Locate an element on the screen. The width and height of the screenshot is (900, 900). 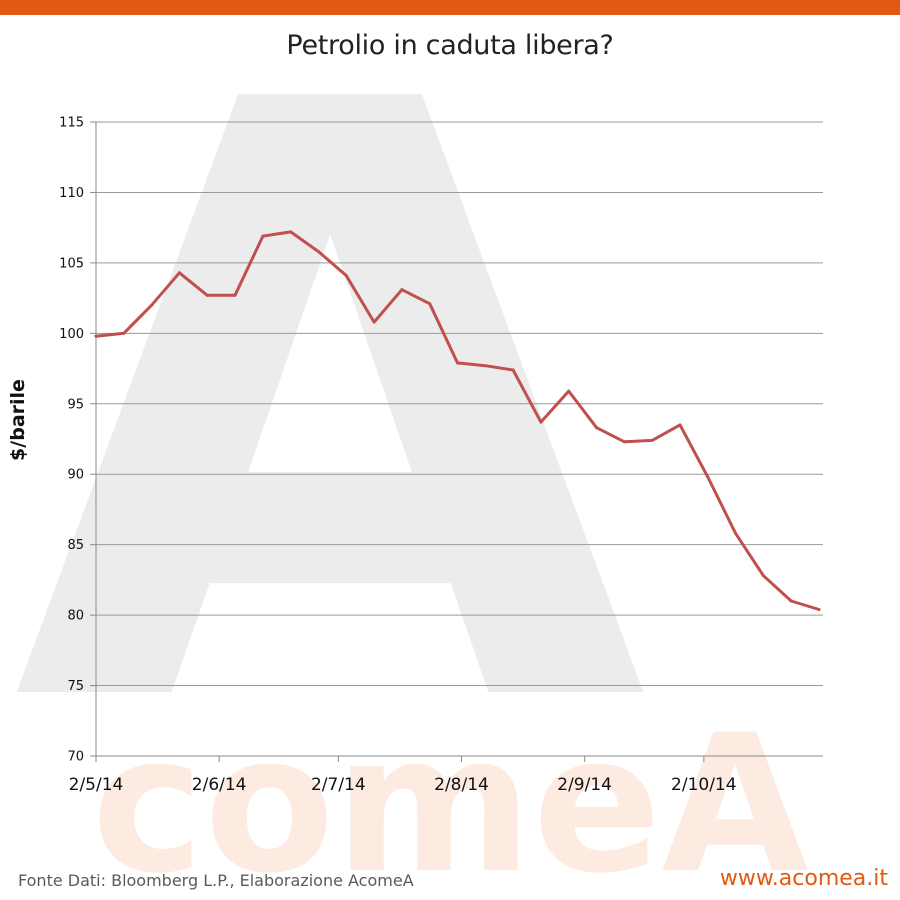
y-tick-label: 75 is located at coordinates (75, 686).